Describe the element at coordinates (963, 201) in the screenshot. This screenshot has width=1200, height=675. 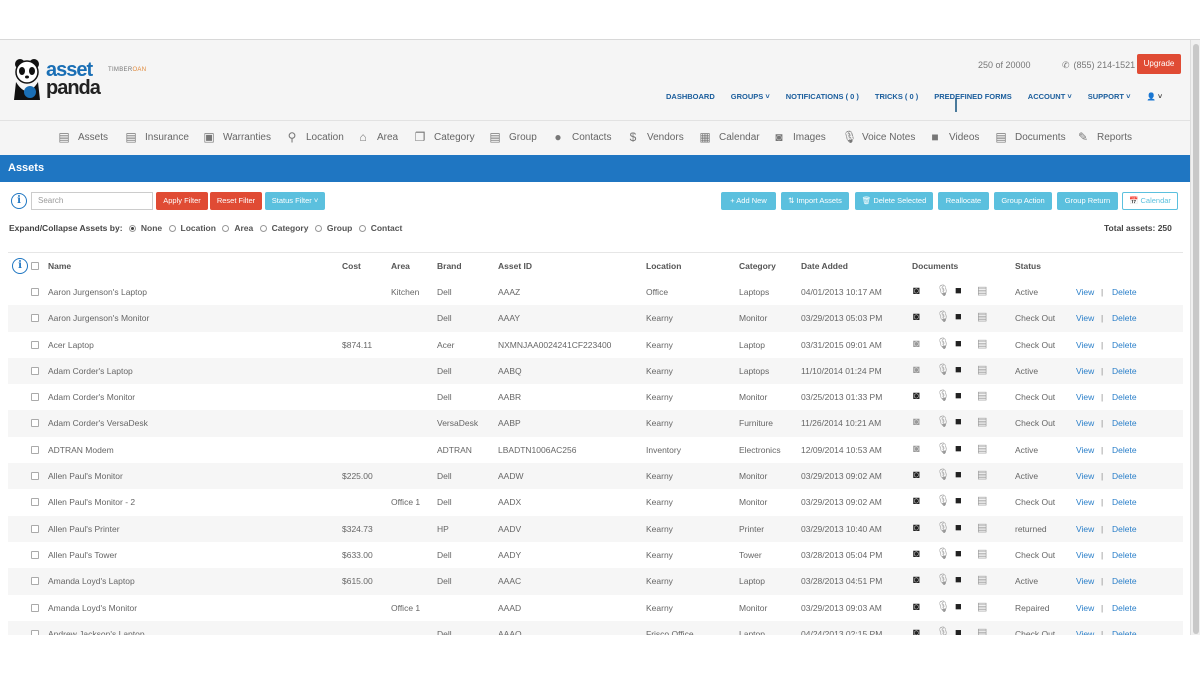
I see `reallocate-button: Reallocate` at that location.